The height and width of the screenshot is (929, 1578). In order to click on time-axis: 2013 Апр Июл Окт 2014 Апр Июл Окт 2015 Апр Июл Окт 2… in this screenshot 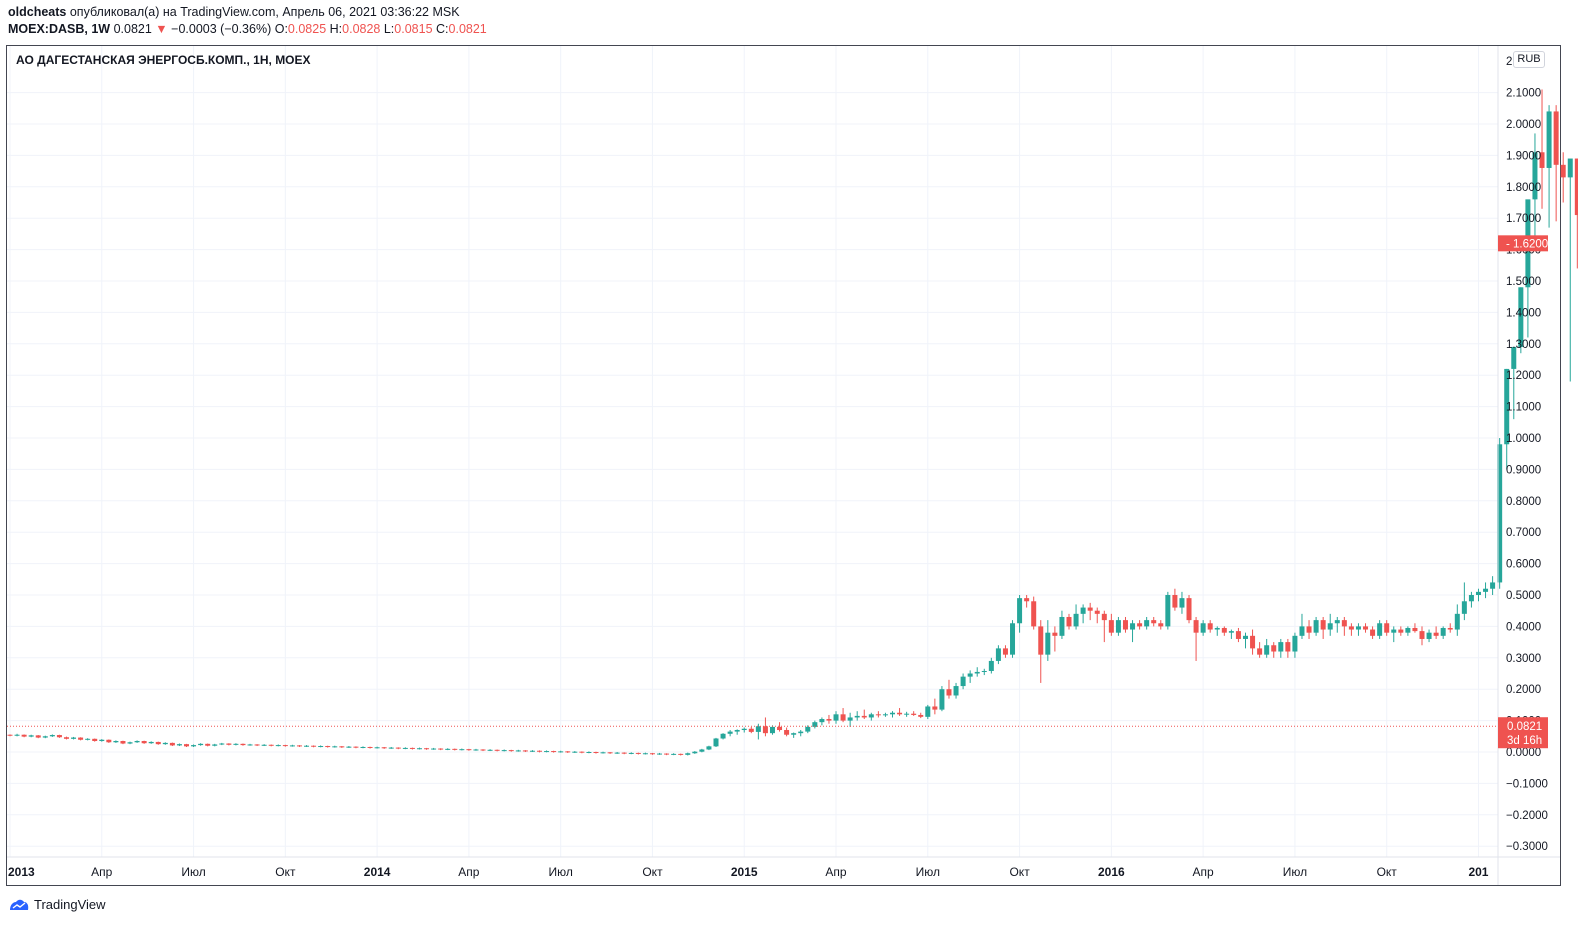, I will do `click(783, 867)`.